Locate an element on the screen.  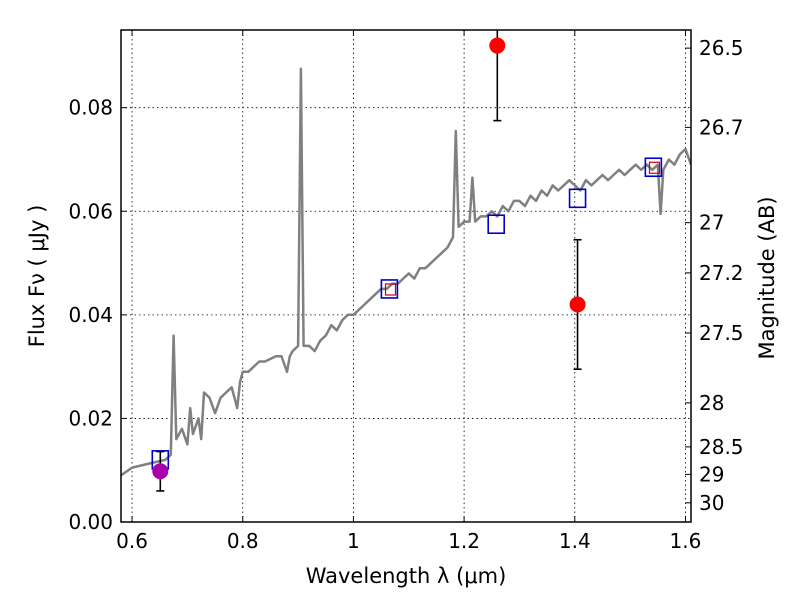
right-tick-label: 26.5 is located at coordinates (721, 48).